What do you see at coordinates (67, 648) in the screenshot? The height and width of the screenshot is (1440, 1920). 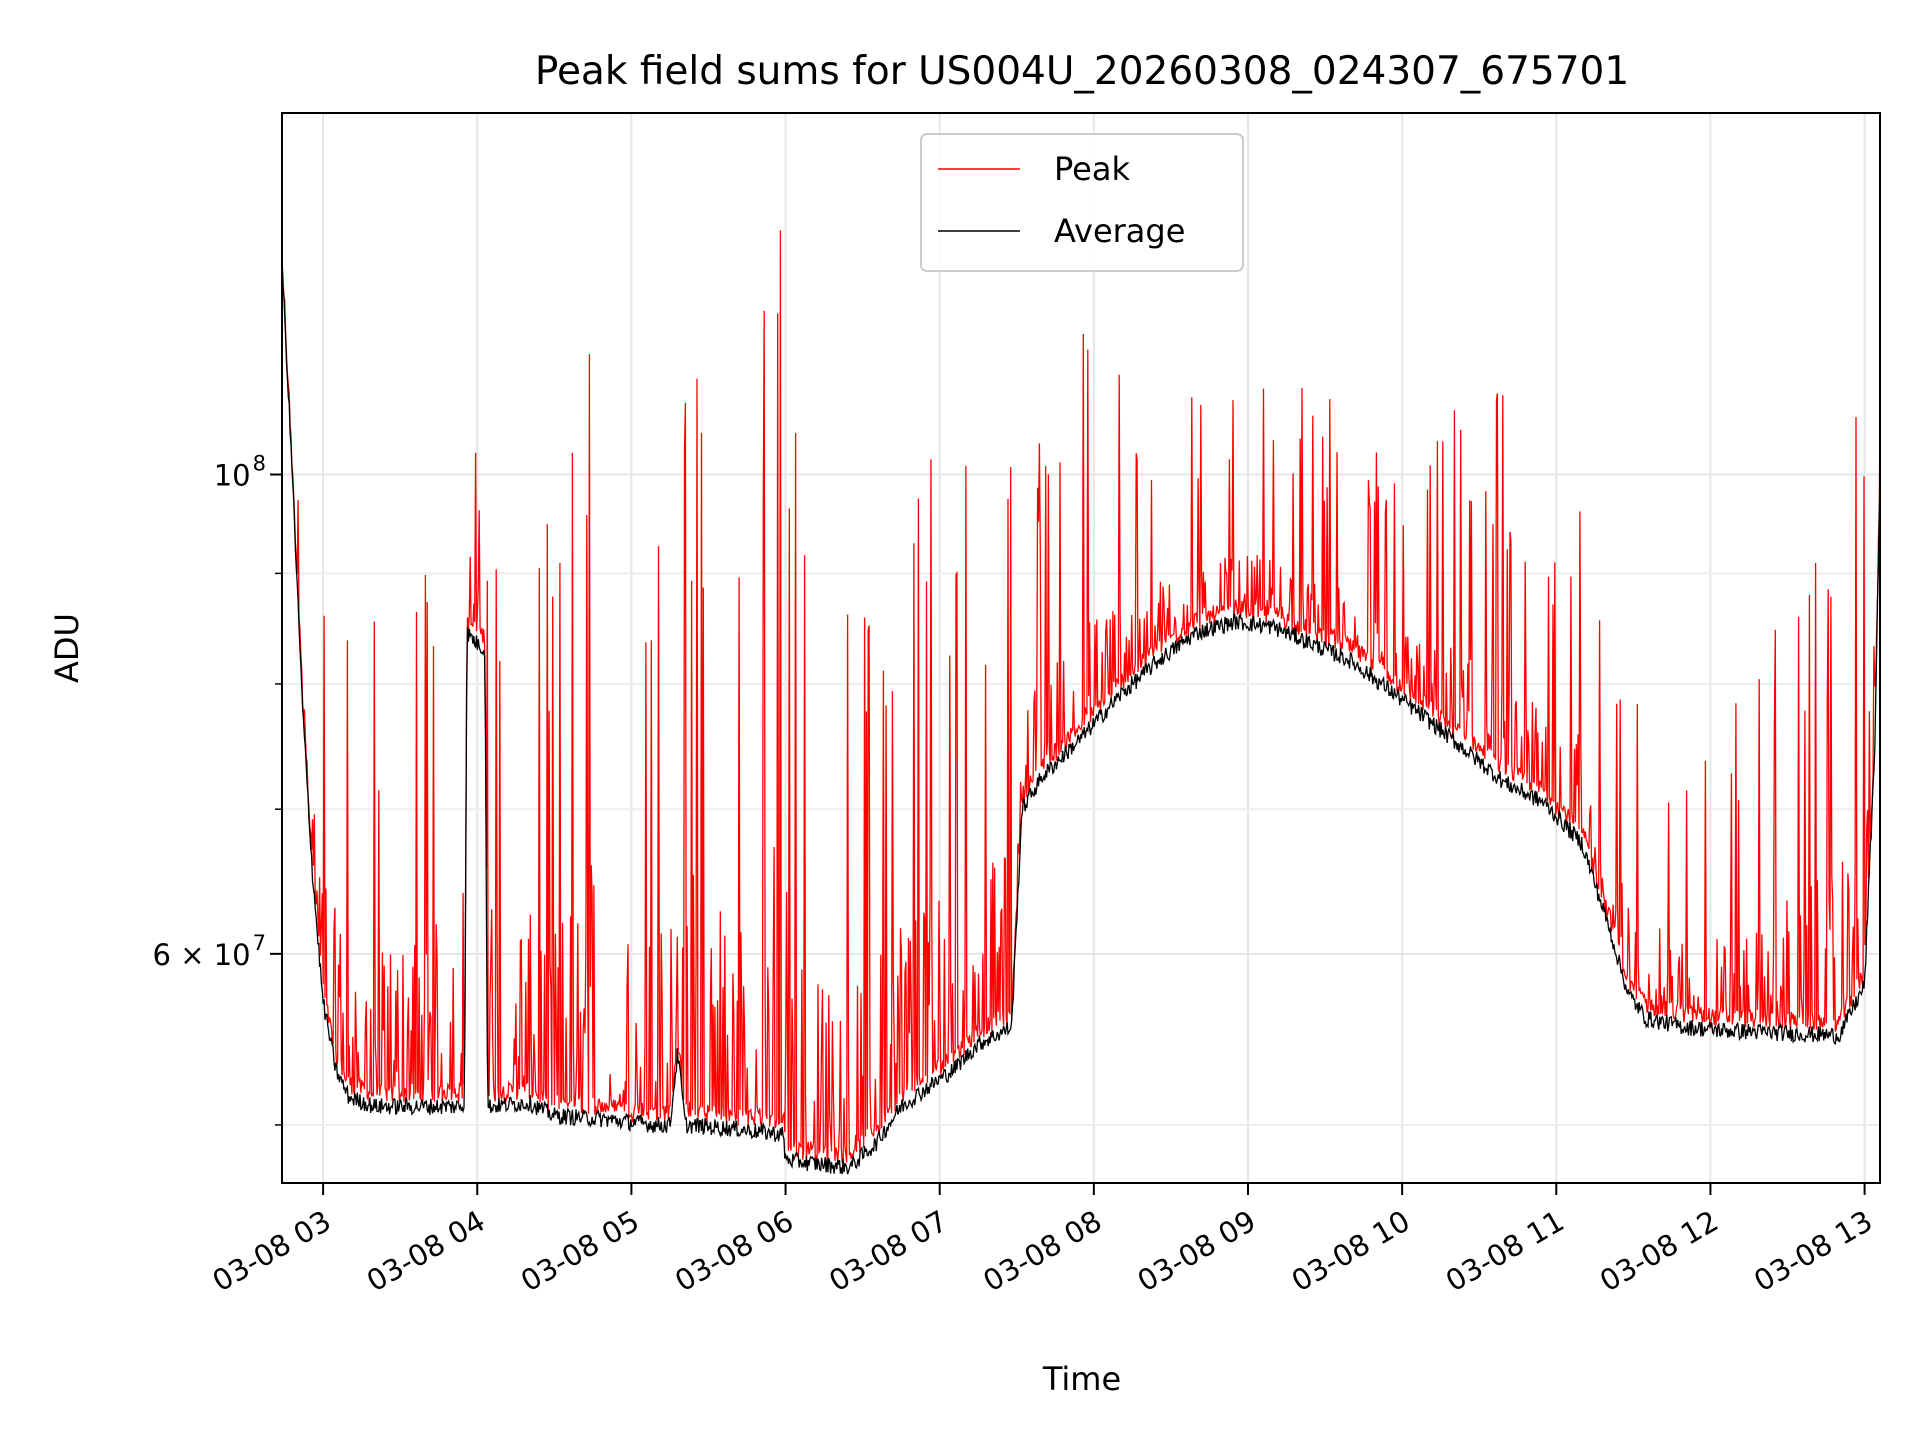 I see `y-axis-label: ADU` at bounding box center [67, 648].